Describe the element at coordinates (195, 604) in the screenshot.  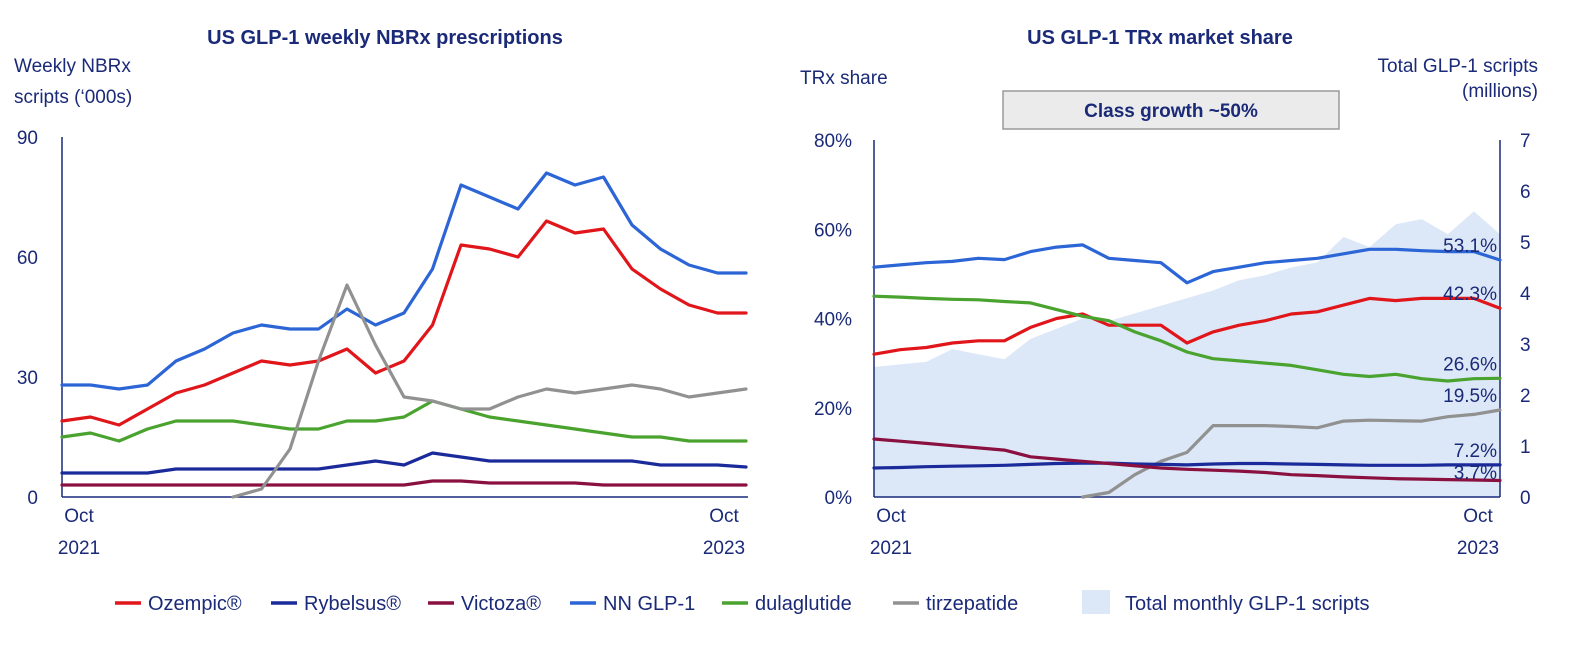
I see `legend-label: Ozempic®` at that location.